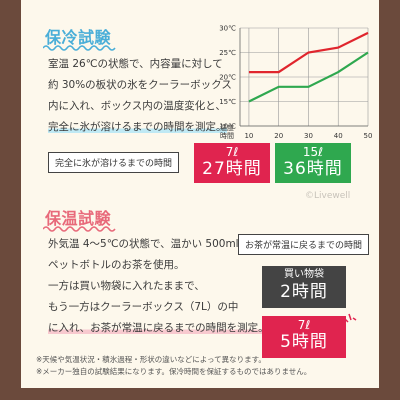 The image size is (400, 400). Describe the element at coordinates (137, 127) in the screenshot. I see `cold-desc-highlight: 完全に氷が溶けるまでの時間を測定。` at that location.